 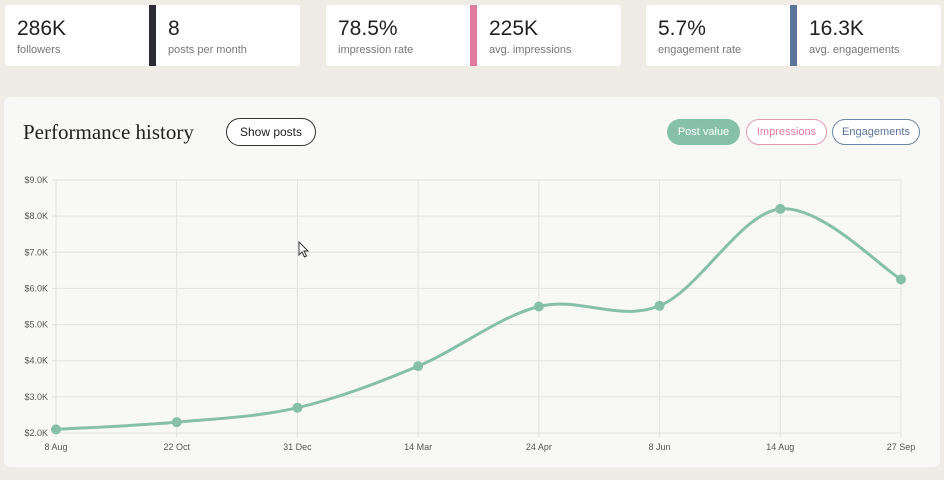 I want to click on y-tick-label: $3.0K, so click(x=36, y=397).